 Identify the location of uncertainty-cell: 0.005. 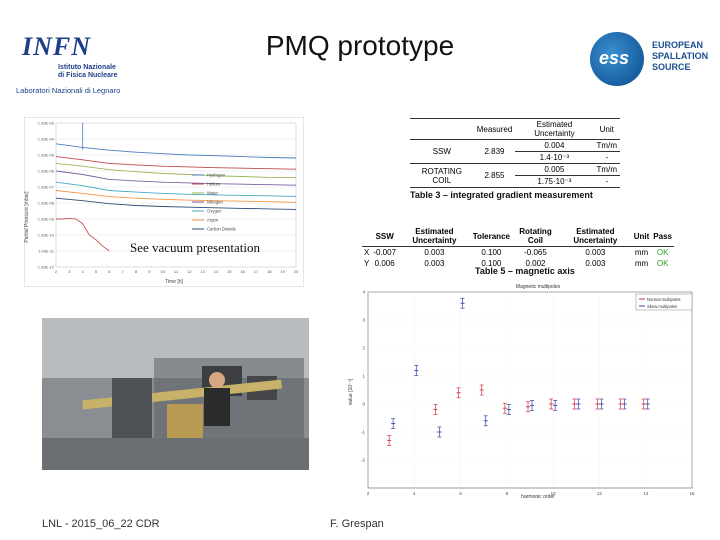
(554, 169).